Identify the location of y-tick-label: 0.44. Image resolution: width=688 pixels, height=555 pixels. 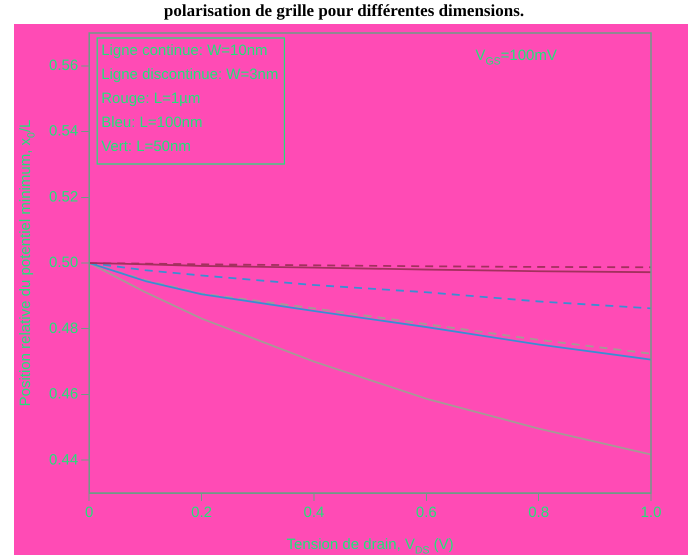
(63, 459).